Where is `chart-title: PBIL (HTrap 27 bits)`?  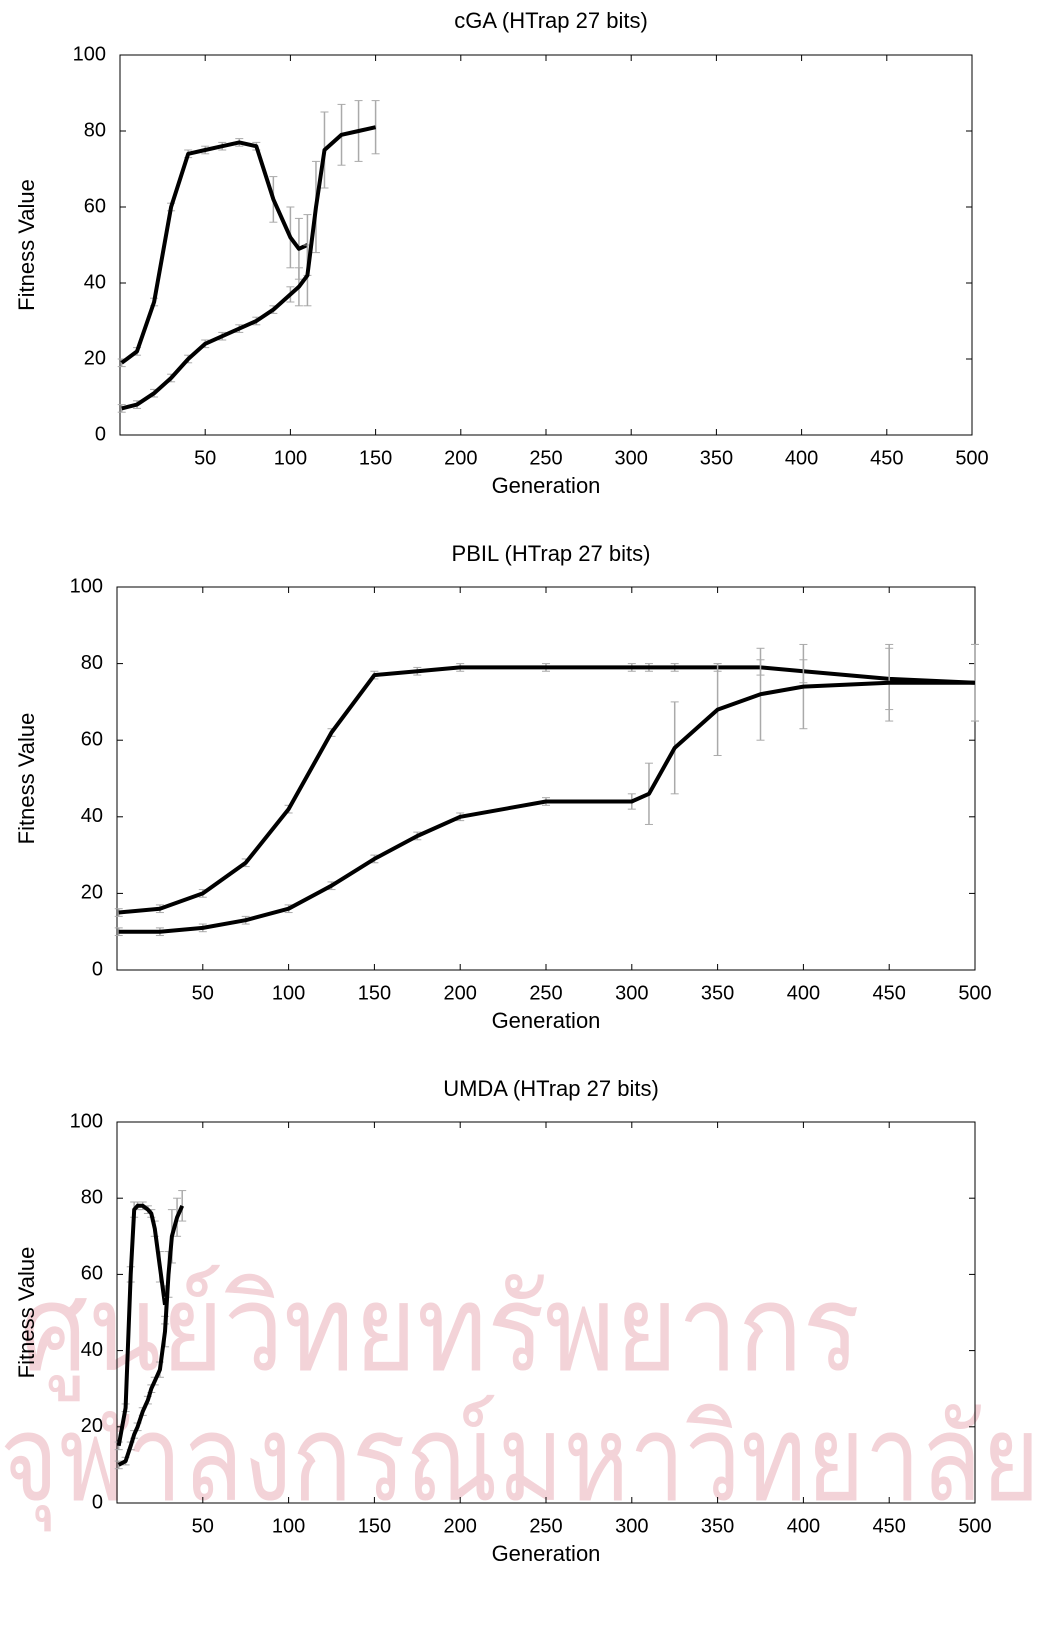 chart-title: PBIL (HTrap 27 bits) is located at coordinates (551, 553).